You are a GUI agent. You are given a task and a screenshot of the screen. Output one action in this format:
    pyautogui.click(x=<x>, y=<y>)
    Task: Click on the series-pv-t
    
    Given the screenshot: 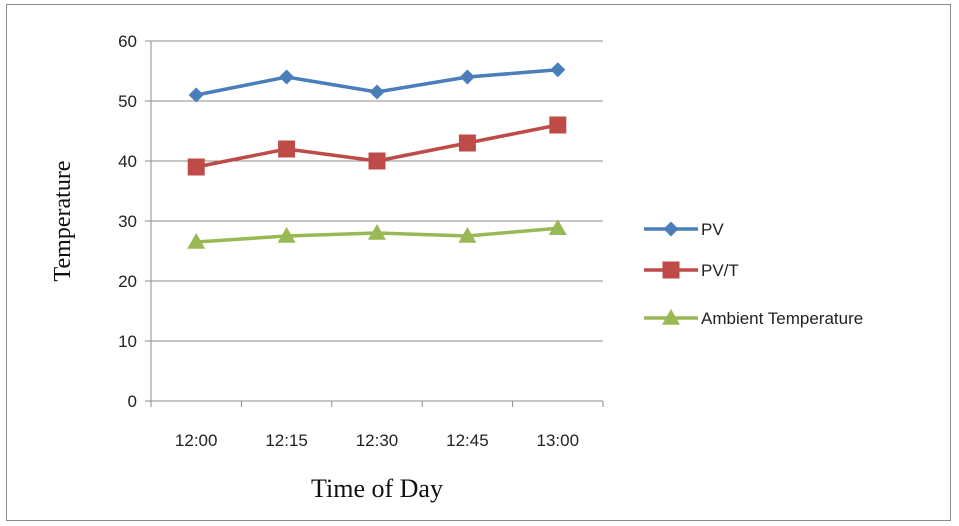 What is the action you would take?
    pyautogui.click(x=377, y=146)
    